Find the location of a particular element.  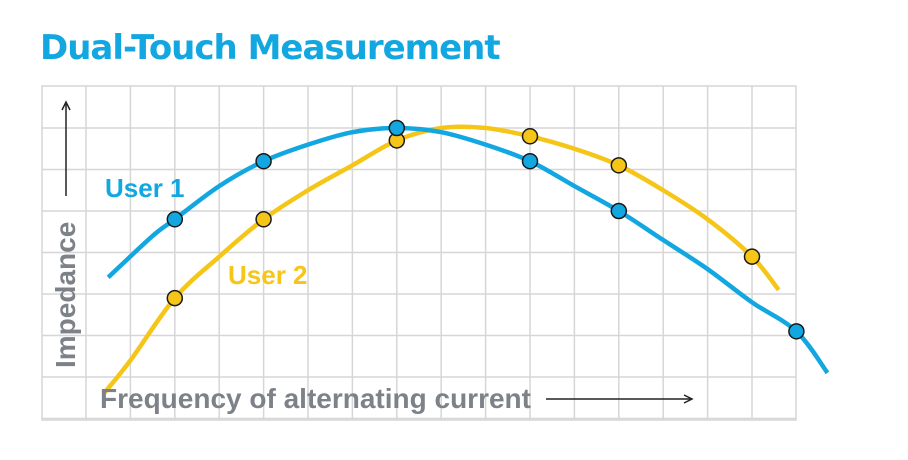

series-label-user-2: User 2 is located at coordinates (268, 275).